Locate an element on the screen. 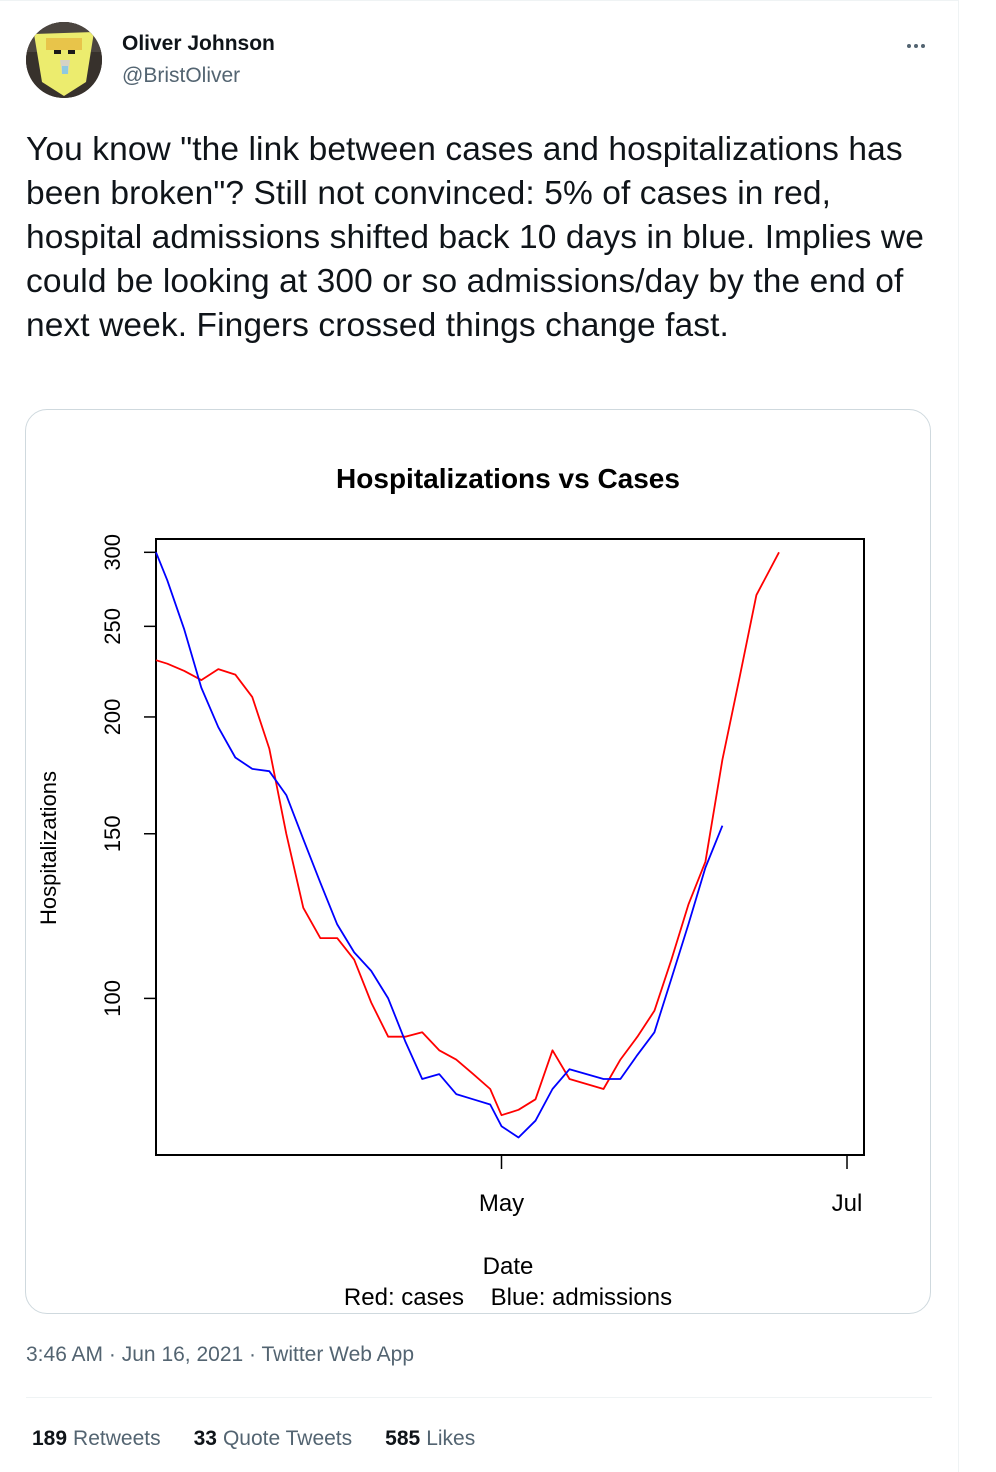 The height and width of the screenshot is (1472, 996). more-options-button is located at coordinates (916, 44).